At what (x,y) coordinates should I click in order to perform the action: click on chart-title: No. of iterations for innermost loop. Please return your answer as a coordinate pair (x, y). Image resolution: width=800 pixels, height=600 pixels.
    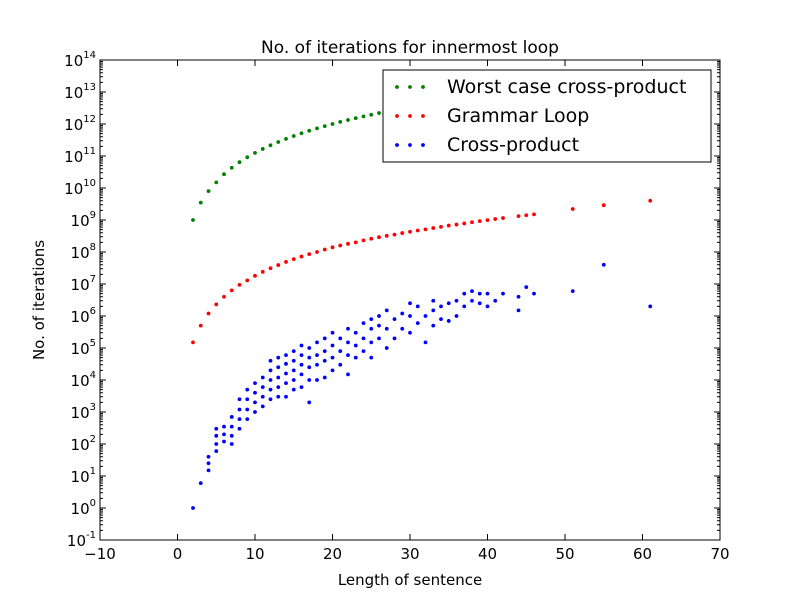
    Looking at the image, I should click on (410, 48).